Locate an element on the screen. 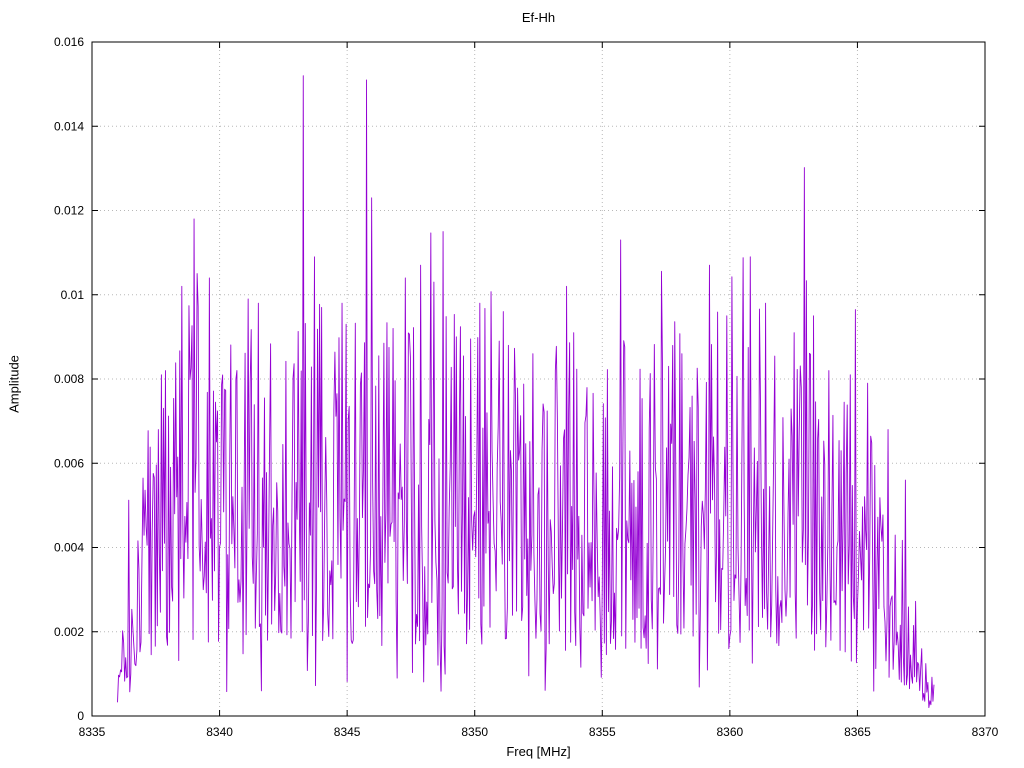  svg-text: 0.002 is located at coordinates (69, 632).